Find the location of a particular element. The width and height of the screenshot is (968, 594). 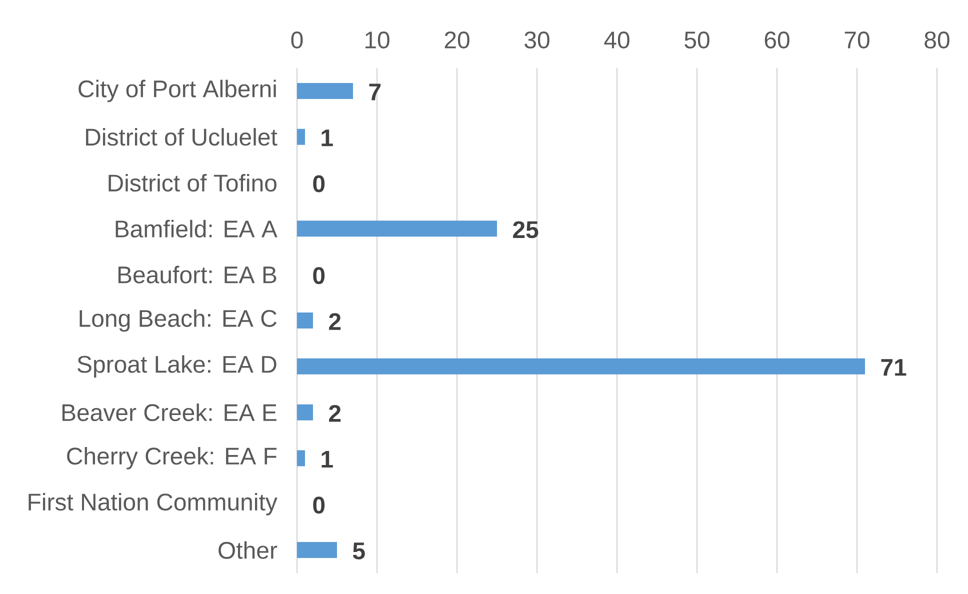

y-tick-label: Beaufort: EA B is located at coordinates (197, 275).